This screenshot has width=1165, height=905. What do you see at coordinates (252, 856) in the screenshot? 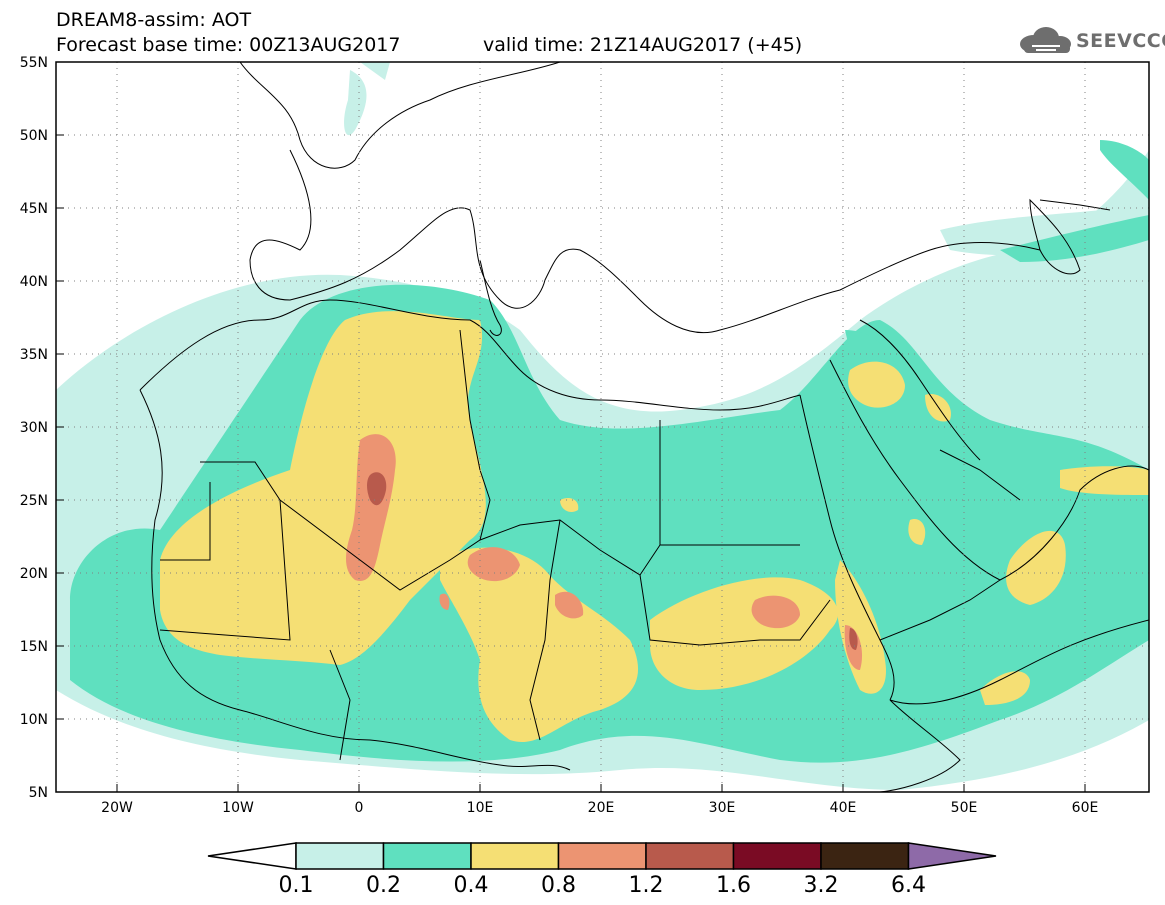
I see `colorbar-low-arrow` at bounding box center [252, 856].